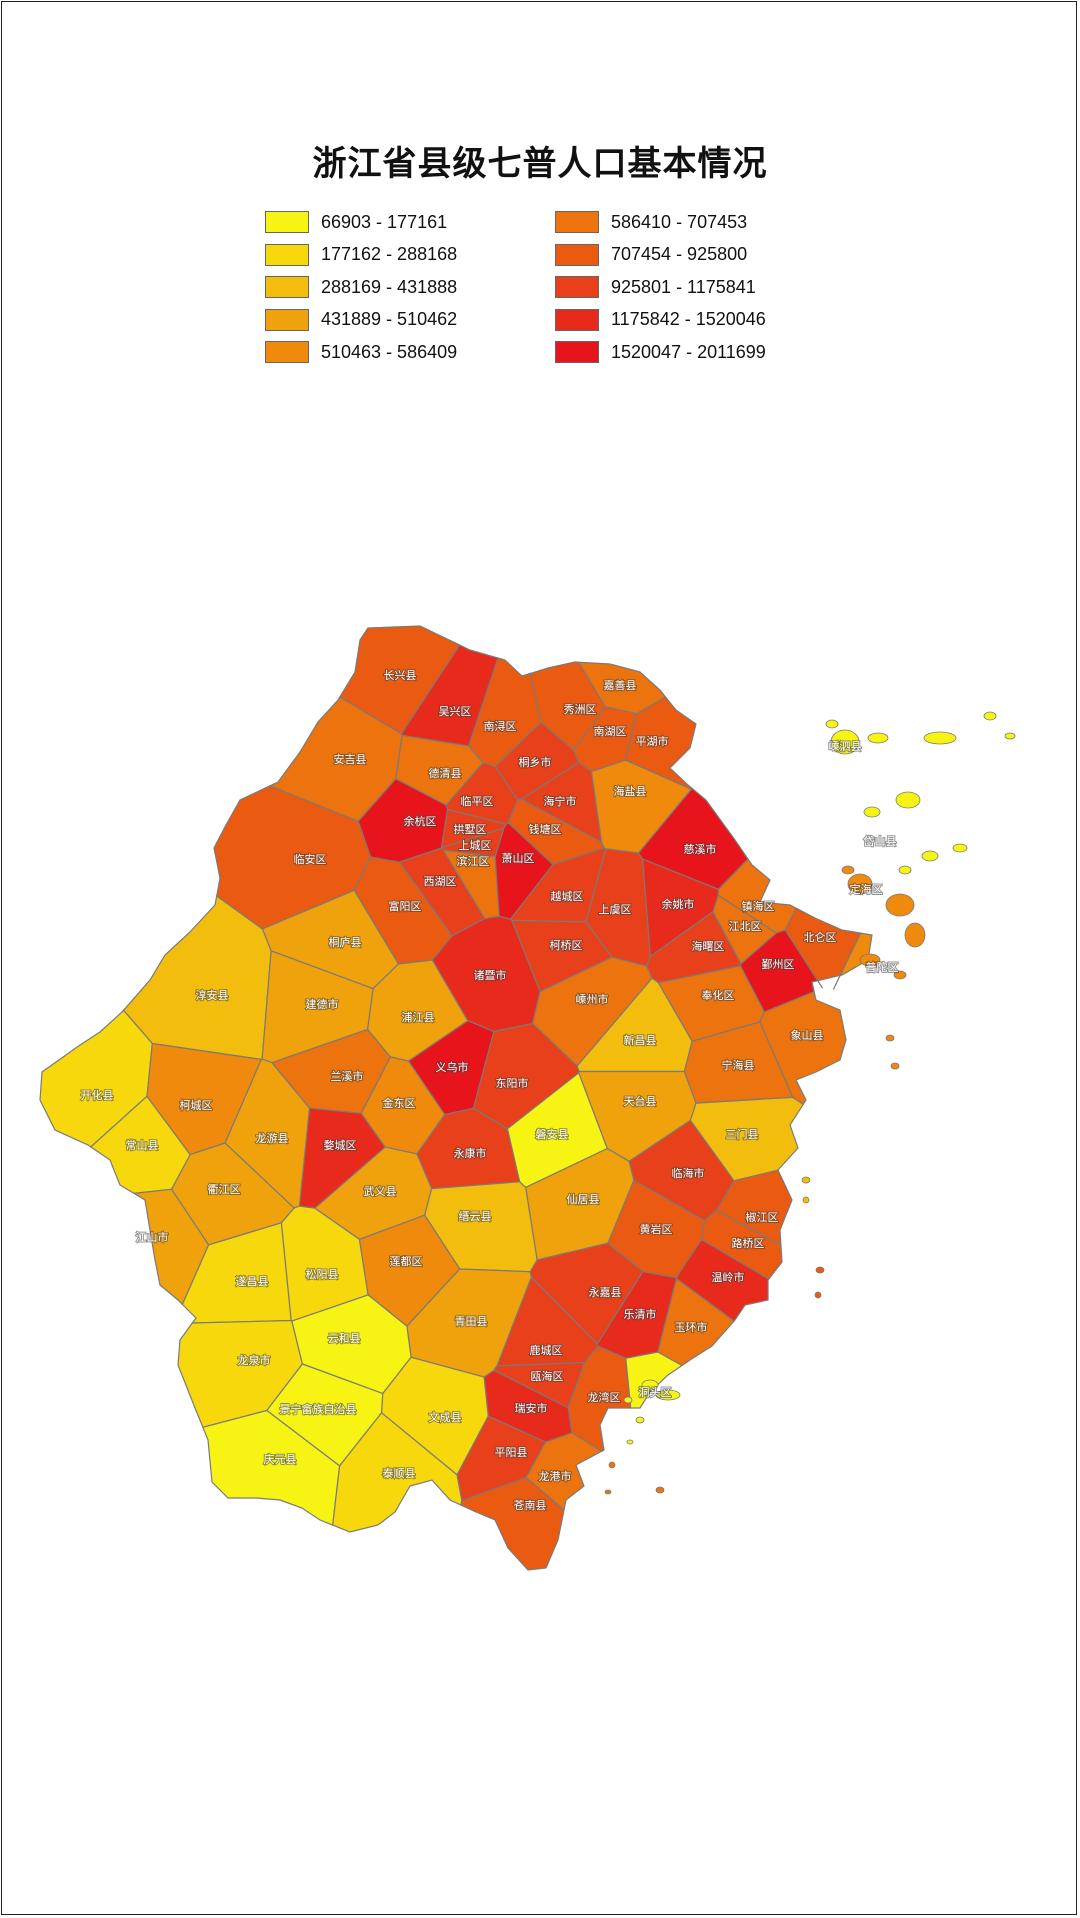 The image size is (1080, 1918). I want to click on county-label: 磐安县, so click(552, 1134).